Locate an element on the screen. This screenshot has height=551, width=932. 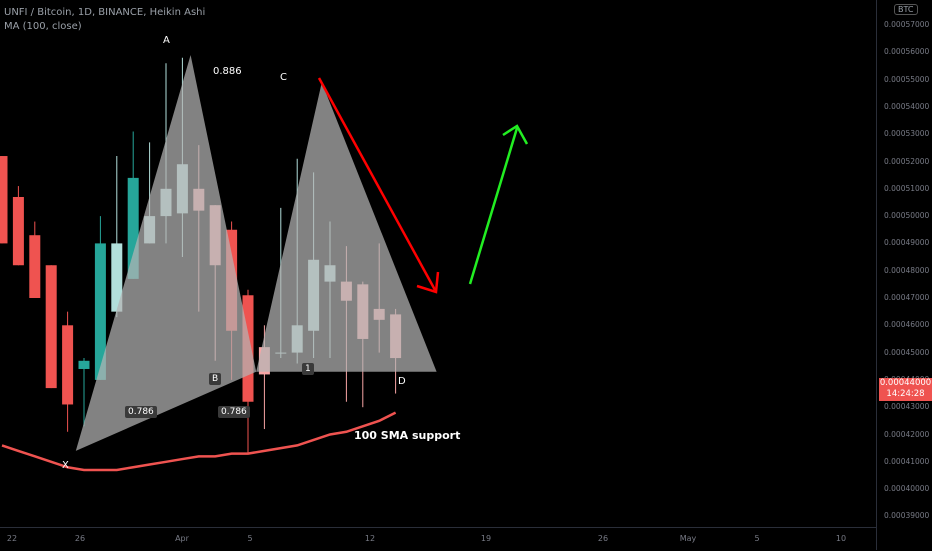
point-1-label: 1 is located at coordinates (308, 369).